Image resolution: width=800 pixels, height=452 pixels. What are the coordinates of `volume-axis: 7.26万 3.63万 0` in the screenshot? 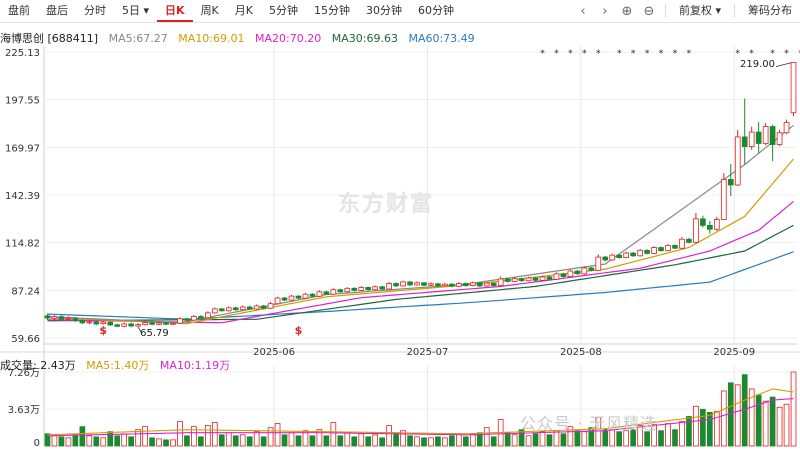 It's located at (24, 408).